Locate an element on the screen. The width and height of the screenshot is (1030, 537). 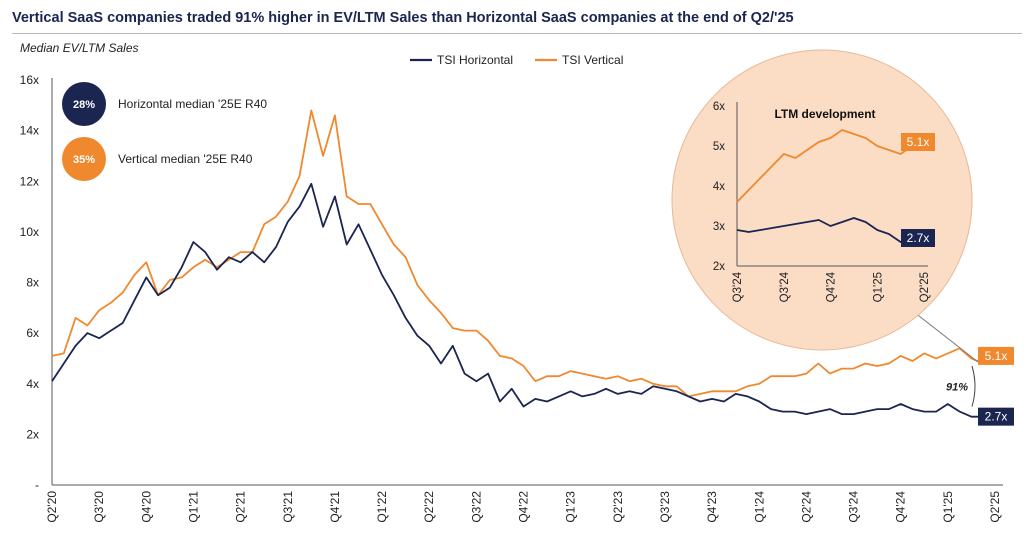
y-tick-label: 6x is located at coordinates (32, 333).